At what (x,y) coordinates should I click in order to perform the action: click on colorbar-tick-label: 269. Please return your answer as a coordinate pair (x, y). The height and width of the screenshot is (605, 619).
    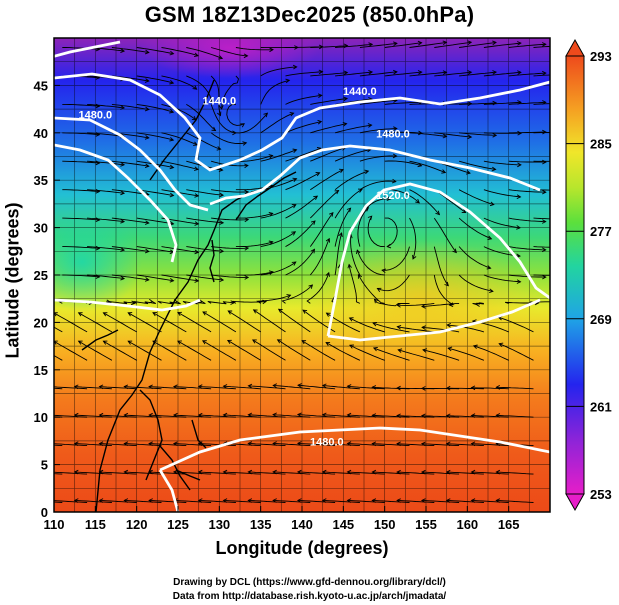
    Looking at the image, I should click on (601, 319).